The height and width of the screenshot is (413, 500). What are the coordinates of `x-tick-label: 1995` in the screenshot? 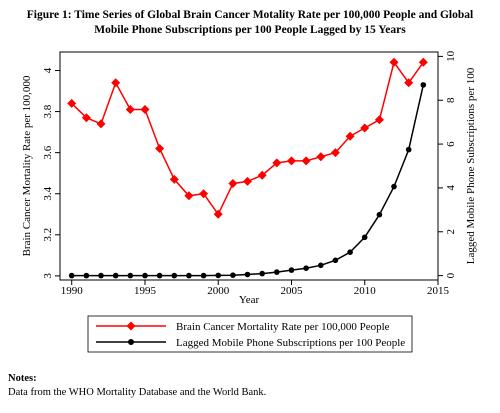 It's located at (145, 291).